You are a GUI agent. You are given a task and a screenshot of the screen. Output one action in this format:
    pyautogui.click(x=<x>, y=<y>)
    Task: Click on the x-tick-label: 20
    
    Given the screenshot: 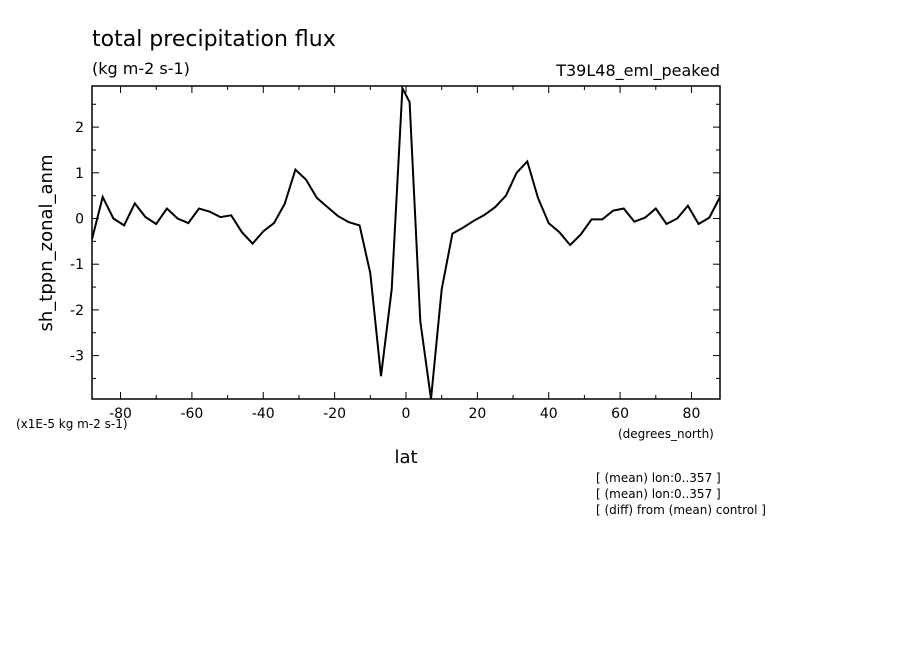 What is the action you would take?
    pyautogui.click(x=477, y=414)
    